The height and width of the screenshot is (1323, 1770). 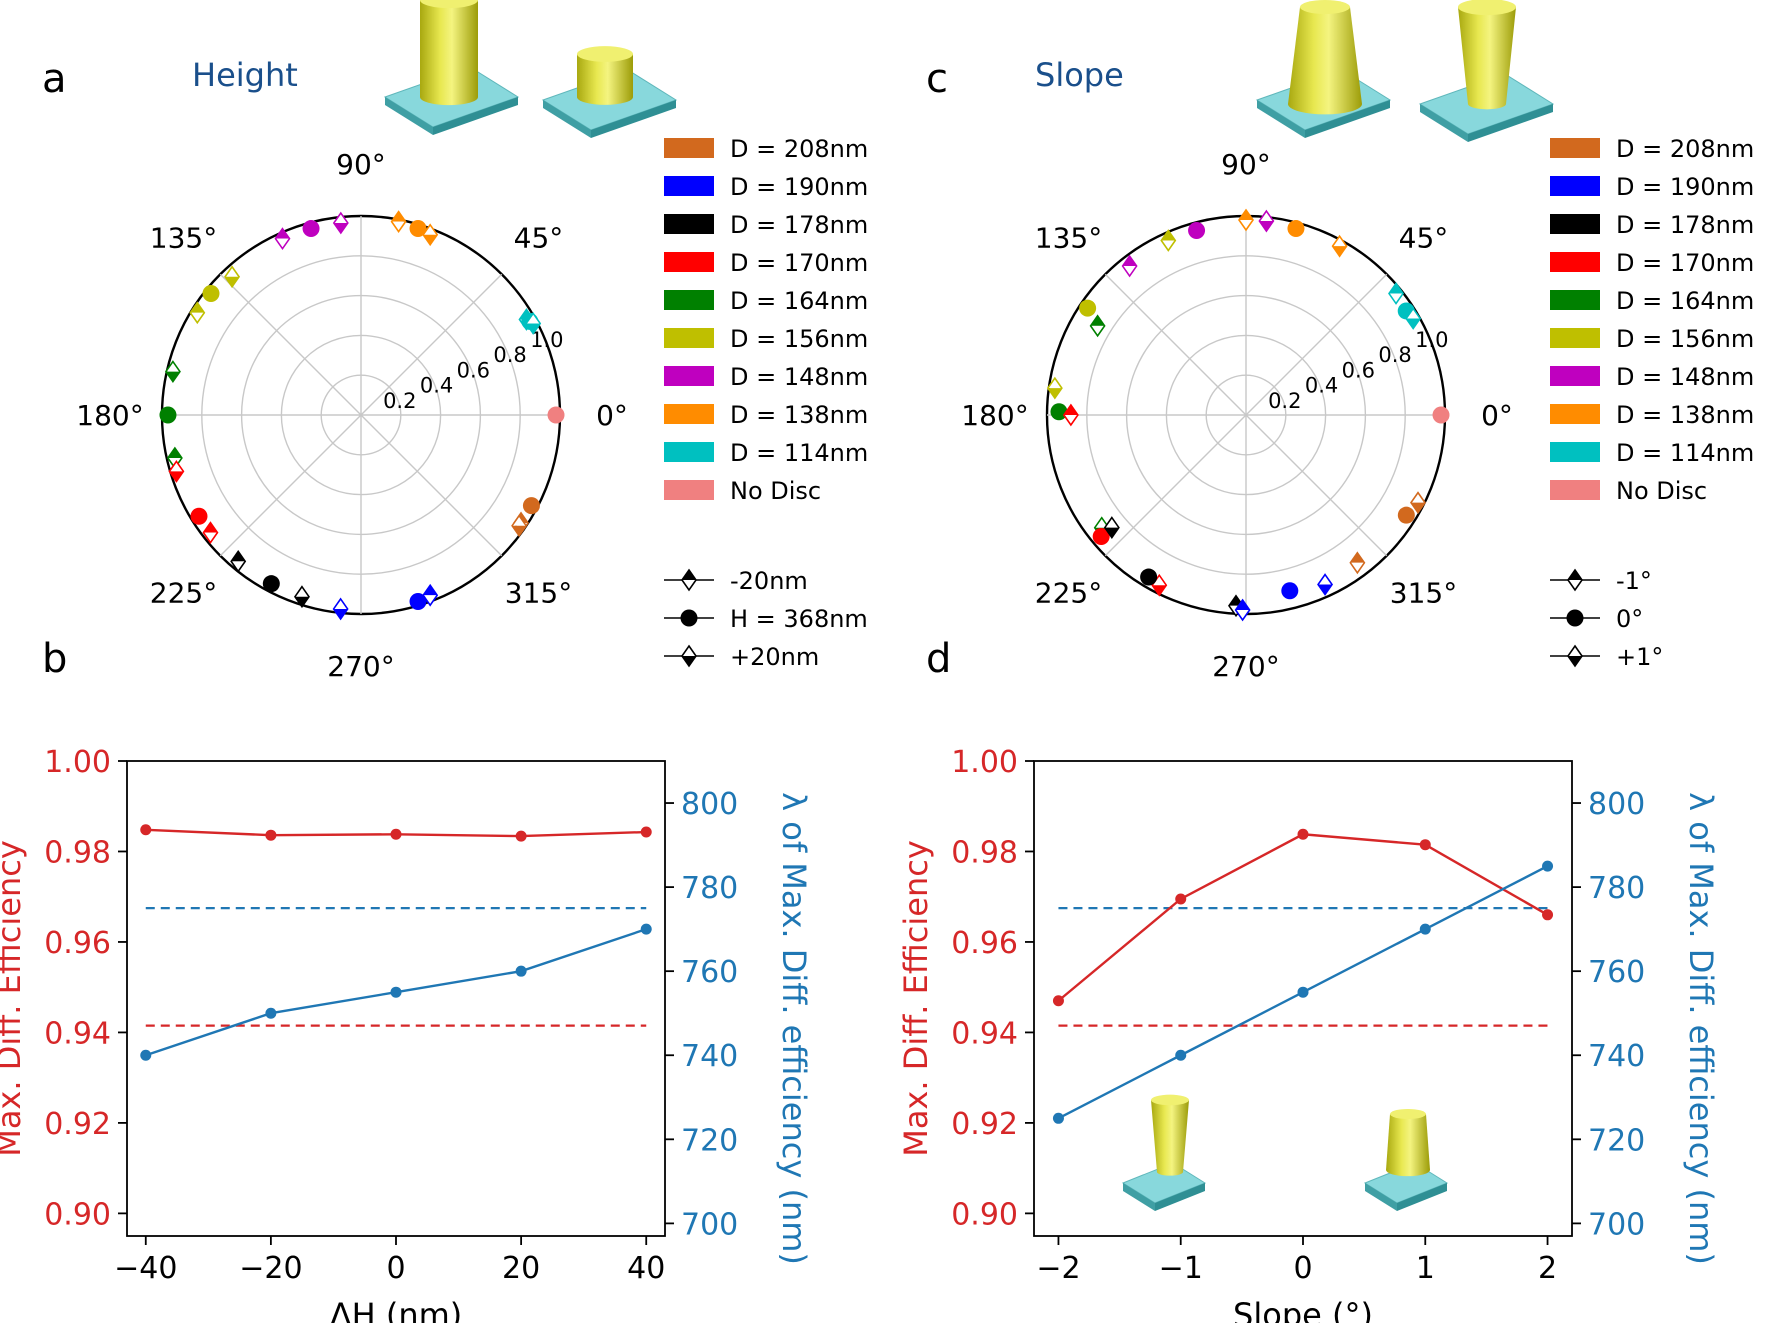 What do you see at coordinates (361, 164) in the screenshot?
I see `polar-angle-tick: 90°` at bounding box center [361, 164].